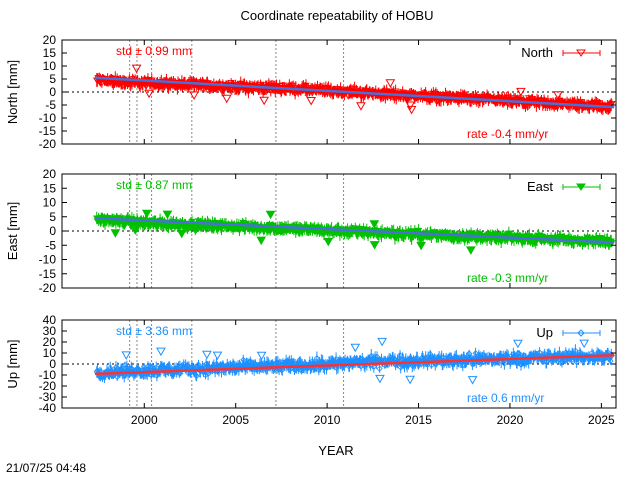  Describe the element at coordinates (48, 260) in the screenshot. I see `east-y-tick-label: -10` at that location.